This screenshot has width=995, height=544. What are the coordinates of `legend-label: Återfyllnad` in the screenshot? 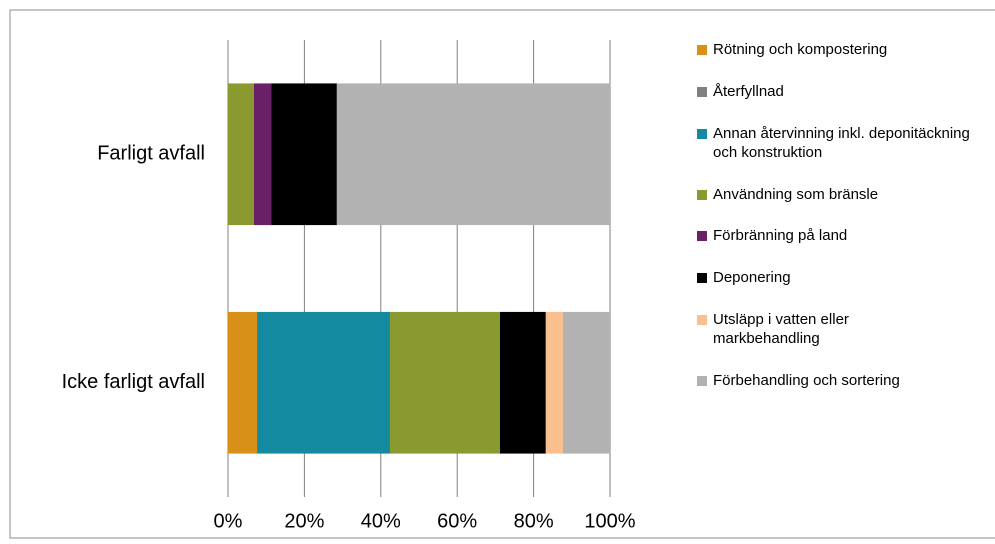 It's located at (748, 91).